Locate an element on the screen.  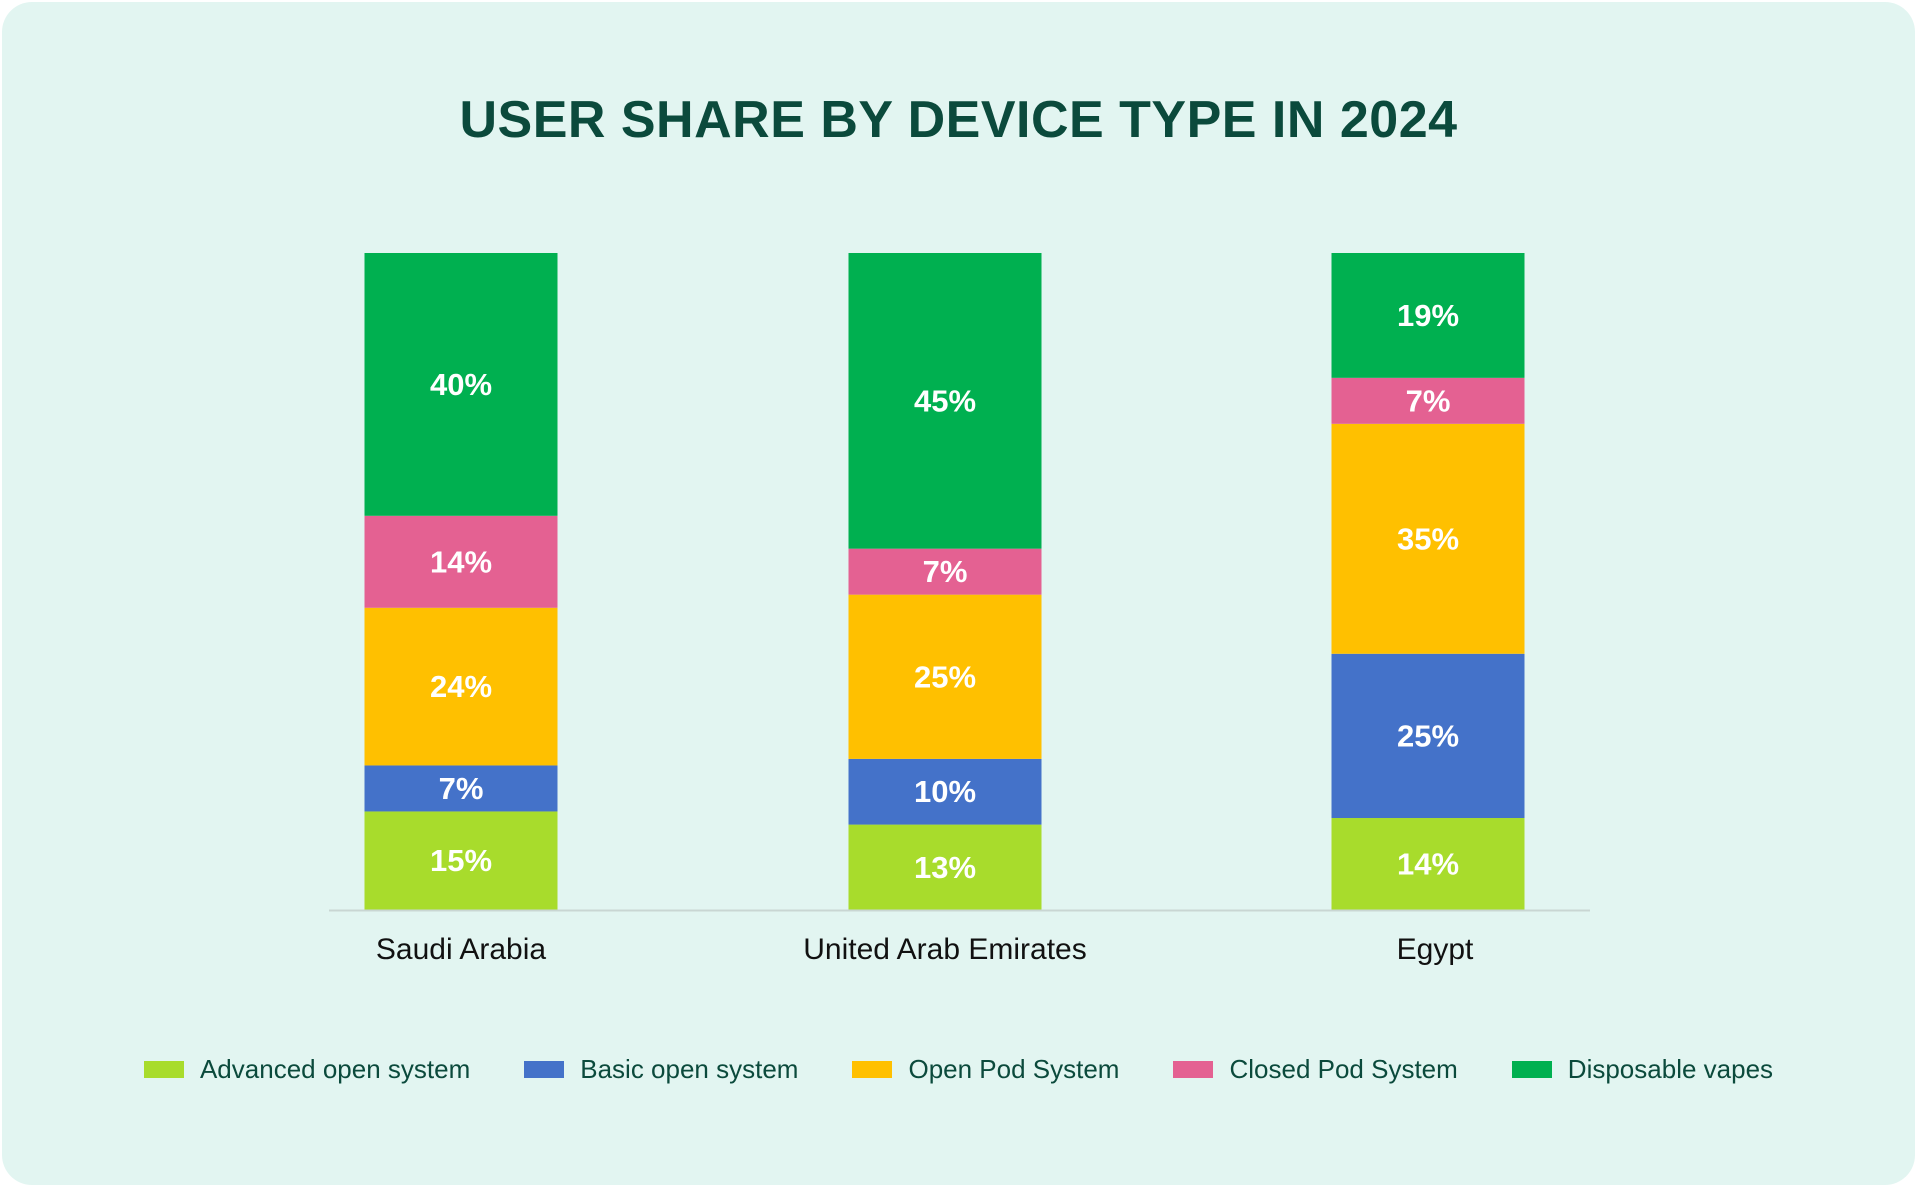
data-label: 24% is located at coordinates (461, 686).